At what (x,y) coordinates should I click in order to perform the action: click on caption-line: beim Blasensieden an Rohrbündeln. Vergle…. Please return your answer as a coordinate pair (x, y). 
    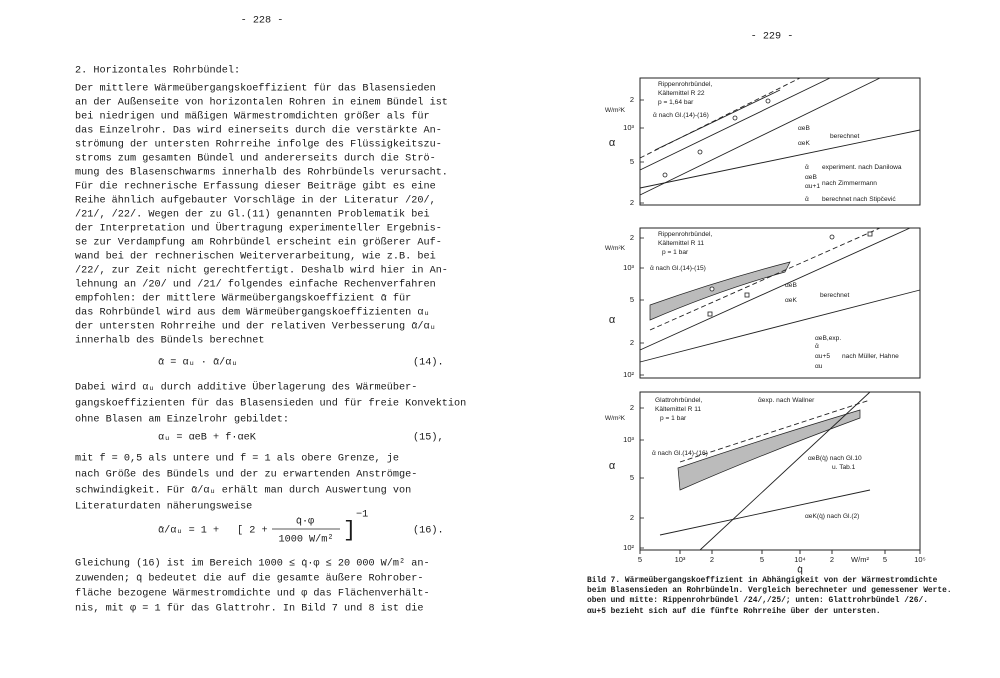
    Looking at the image, I should click on (769, 590).